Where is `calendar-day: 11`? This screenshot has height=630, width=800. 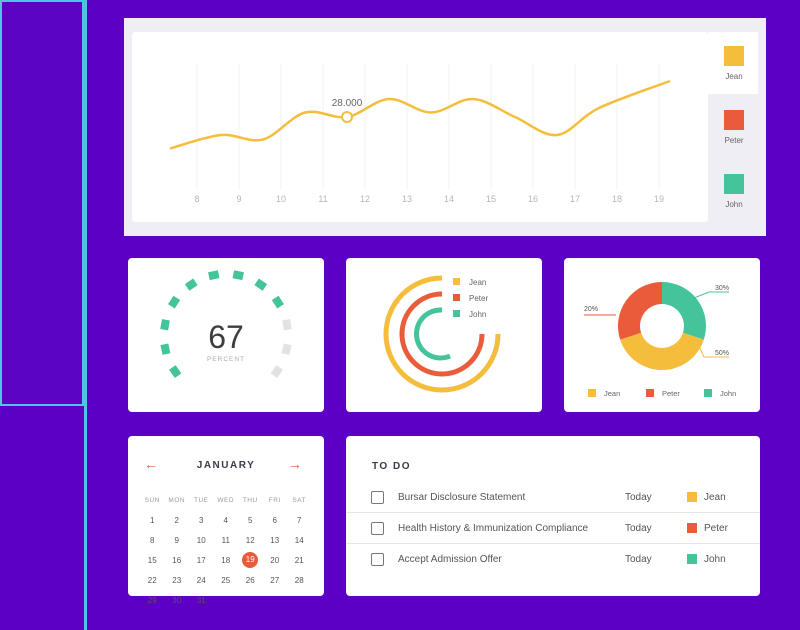
calendar-day: 11 is located at coordinates (226, 540).